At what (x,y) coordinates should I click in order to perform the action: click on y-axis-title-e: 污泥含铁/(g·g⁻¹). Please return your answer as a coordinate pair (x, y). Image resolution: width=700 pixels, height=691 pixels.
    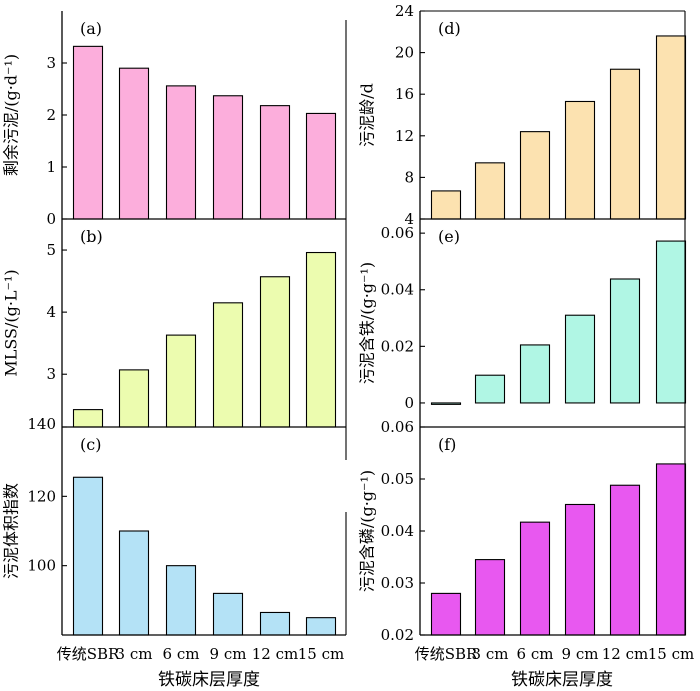
    Looking at the image, I should click on (367, 323).